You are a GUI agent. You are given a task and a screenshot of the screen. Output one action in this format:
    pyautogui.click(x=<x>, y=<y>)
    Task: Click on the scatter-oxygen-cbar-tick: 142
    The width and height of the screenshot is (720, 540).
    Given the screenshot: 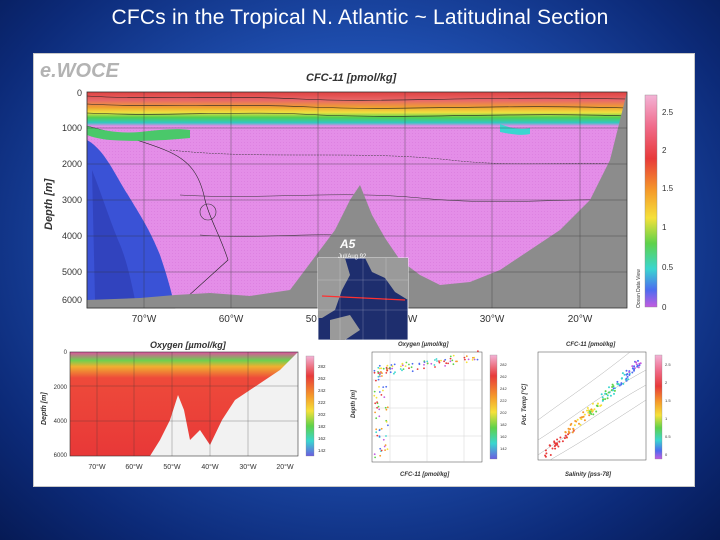 What is the action you would take?
    pyautogui.click(x=503, y=448)
    